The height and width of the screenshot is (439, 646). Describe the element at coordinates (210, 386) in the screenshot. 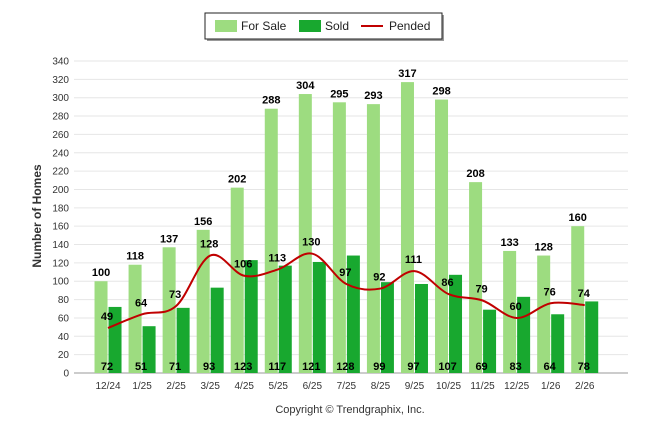

I see `x-tick-label: 3/25` at that location.